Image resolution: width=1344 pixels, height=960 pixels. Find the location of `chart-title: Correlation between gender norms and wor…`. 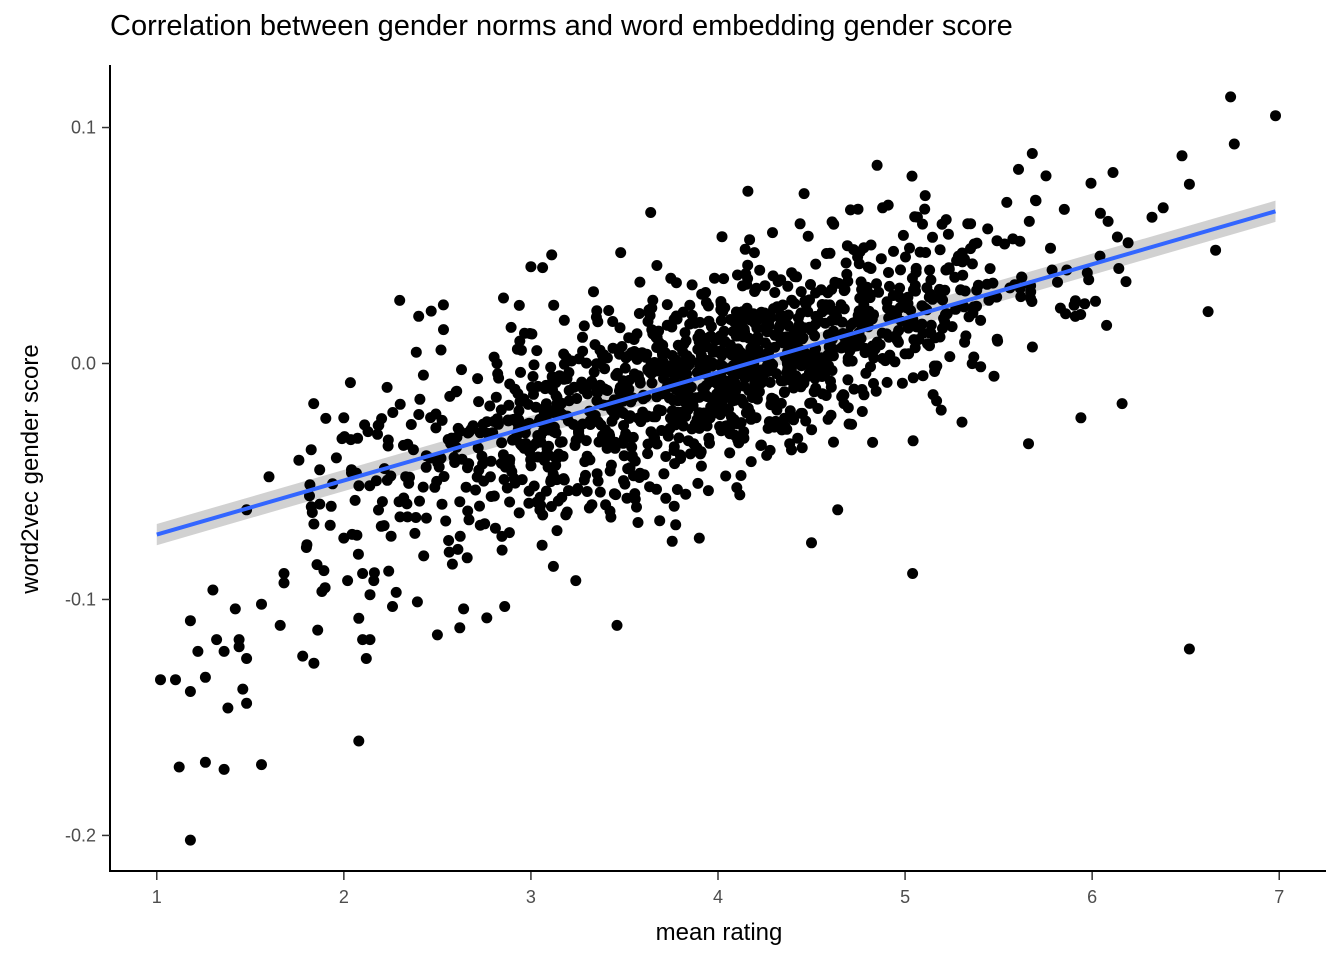

chart-title: Correlation between gender norms and wor… is located at coordinates (561, 26).